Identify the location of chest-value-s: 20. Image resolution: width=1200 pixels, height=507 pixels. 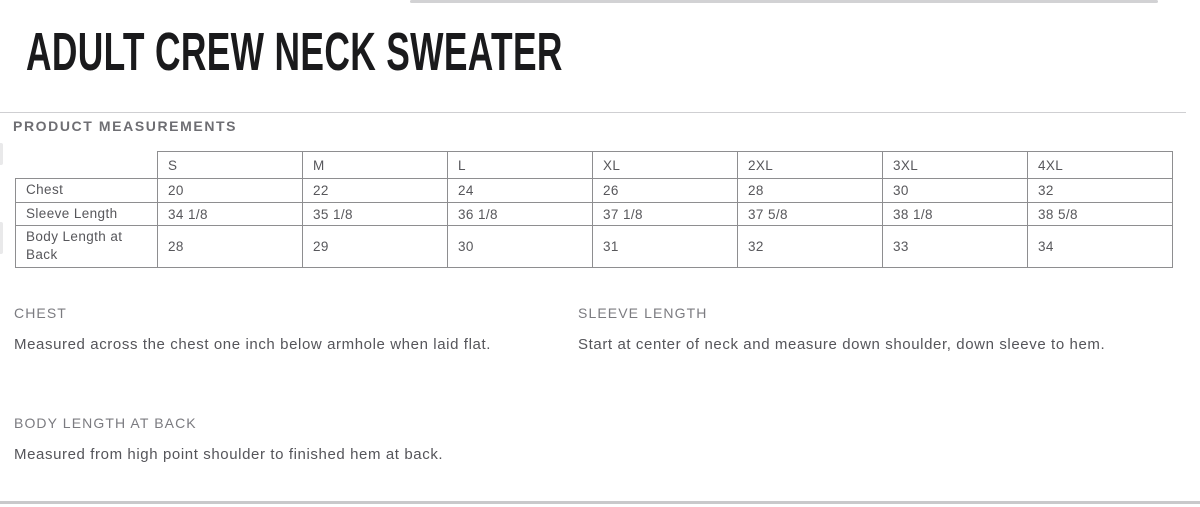
(230, 190).